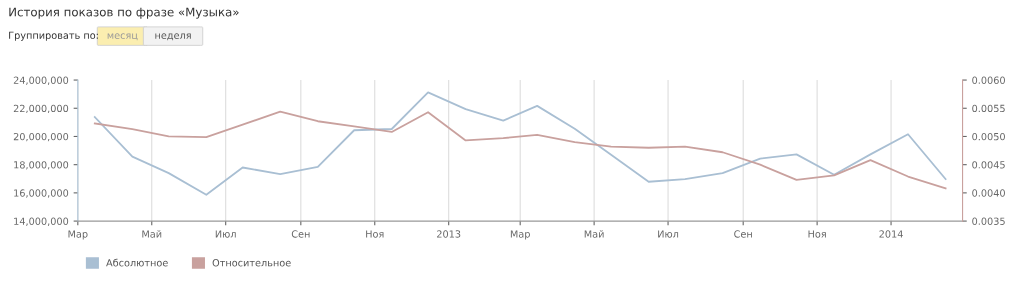 The width and height of the screenshot is (1024, 289). What do you see at coordinates (41, 221) in the screenshot?
I see `y-tick-label: 14,000,000` at bounding box center [41, 221].